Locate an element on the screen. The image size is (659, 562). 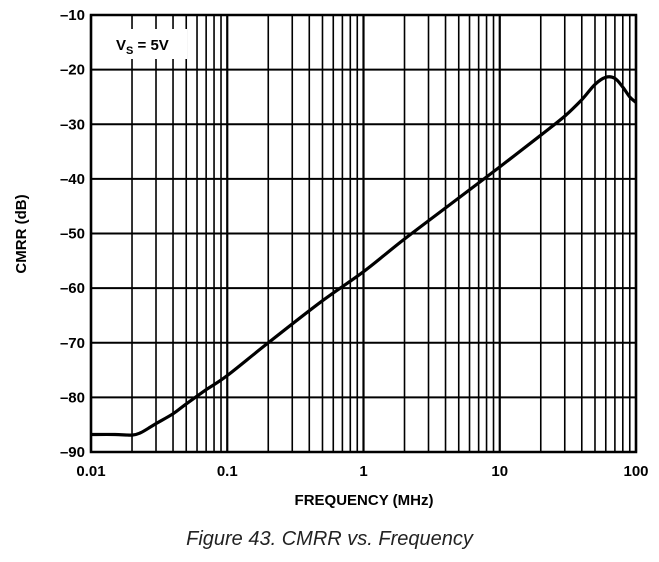
x-tick-label: 1 is located at coordinates (363, 471).